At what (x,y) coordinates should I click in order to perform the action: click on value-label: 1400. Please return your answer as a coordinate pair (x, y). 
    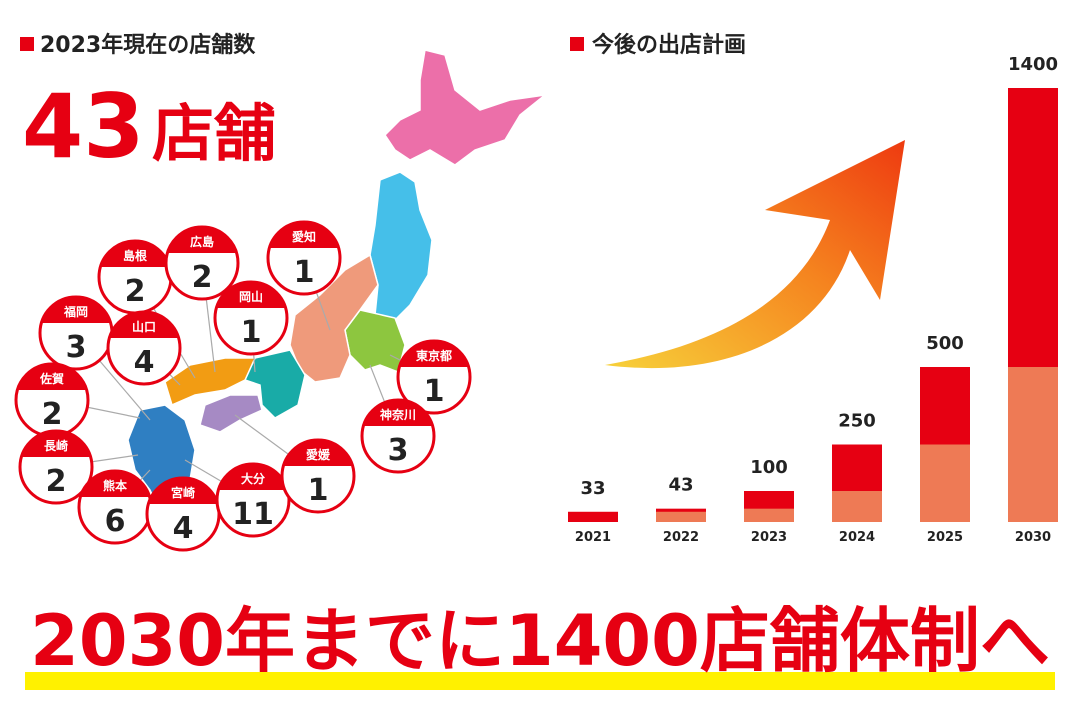
    Looking at the image, I should click on (1033, 64).